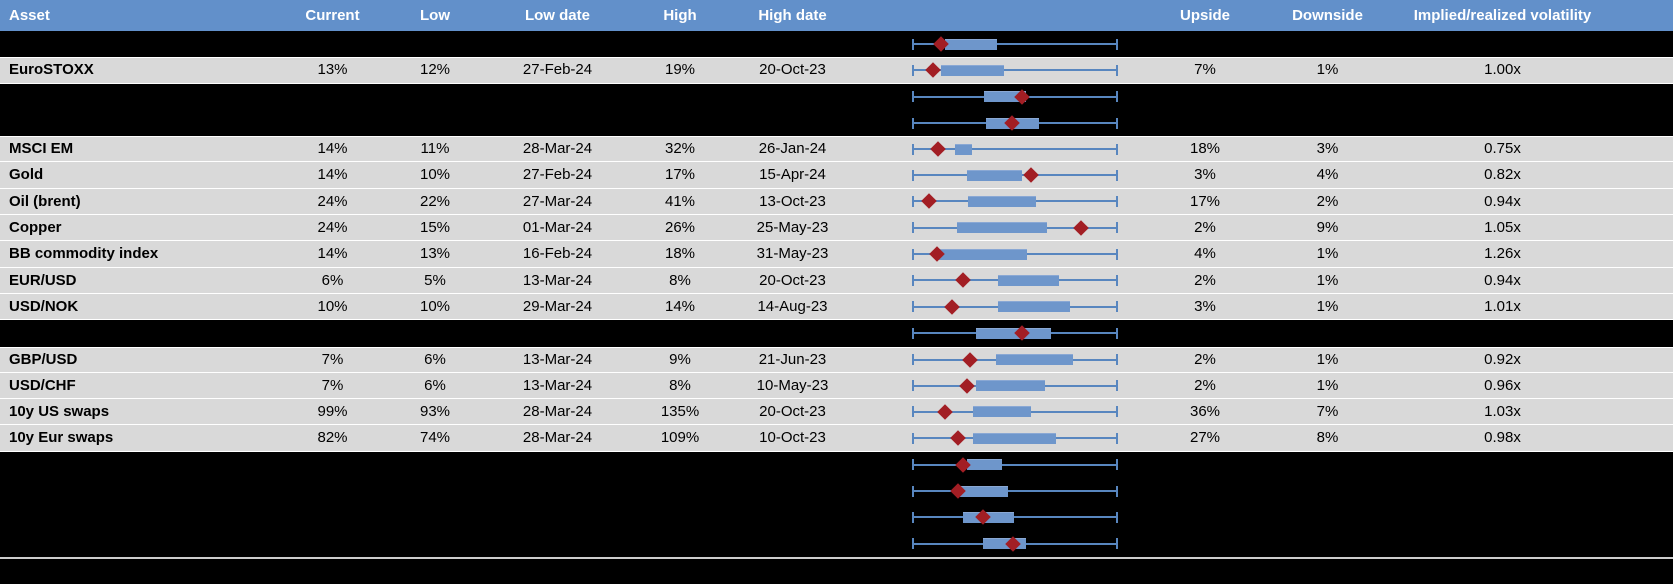 The image size is (1673, 584). Describe the element at coordinates (680, 359) in the screenshot. I see `high-cell: 9%` at that location.